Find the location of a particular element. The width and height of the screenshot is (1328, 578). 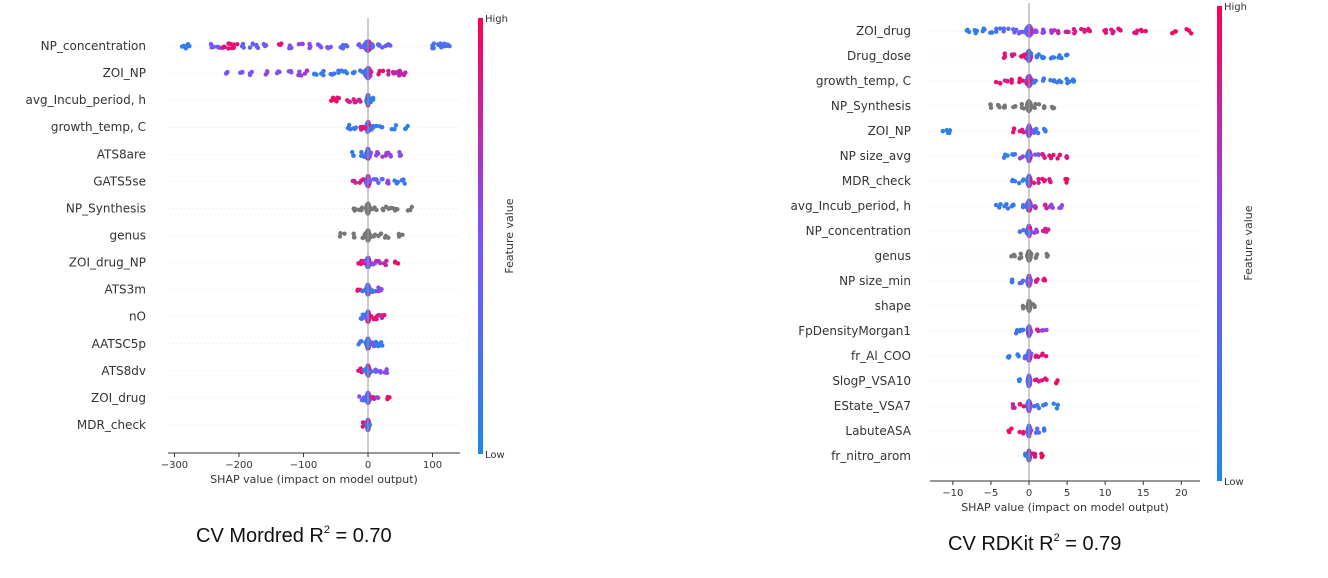

feature-label: Drug_dose is located at coordinates (879, 56).